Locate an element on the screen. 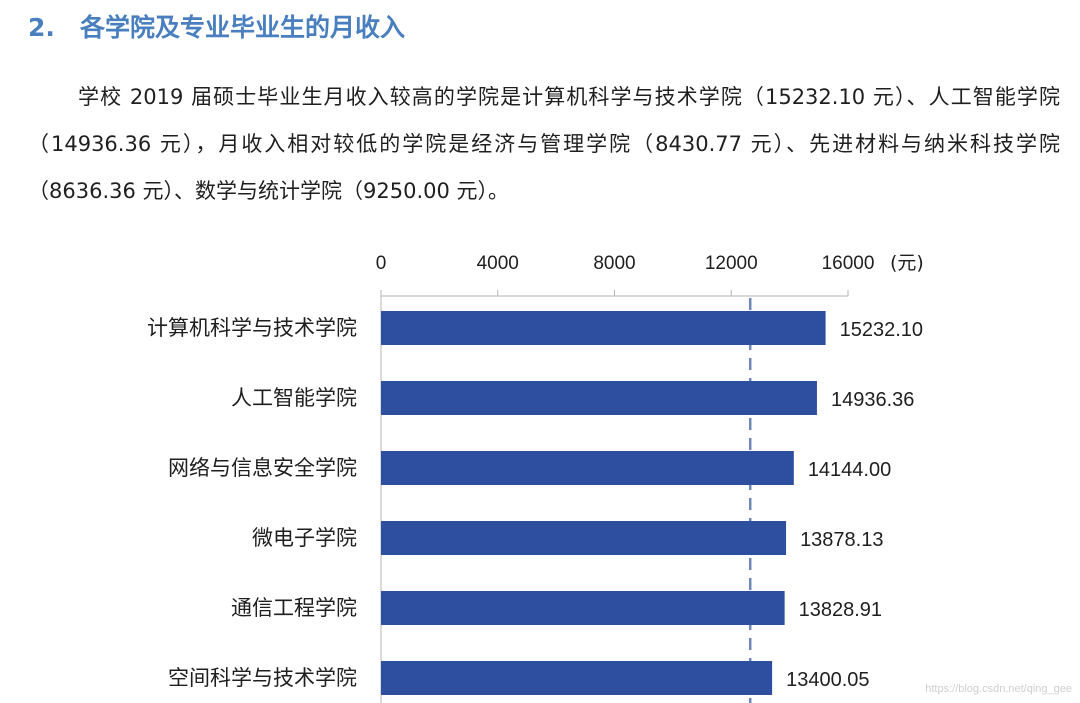 The width and height of the screenshot is (1080, 703). category-label: 网络与信息安全学院 is located at coordinates (262, 468).